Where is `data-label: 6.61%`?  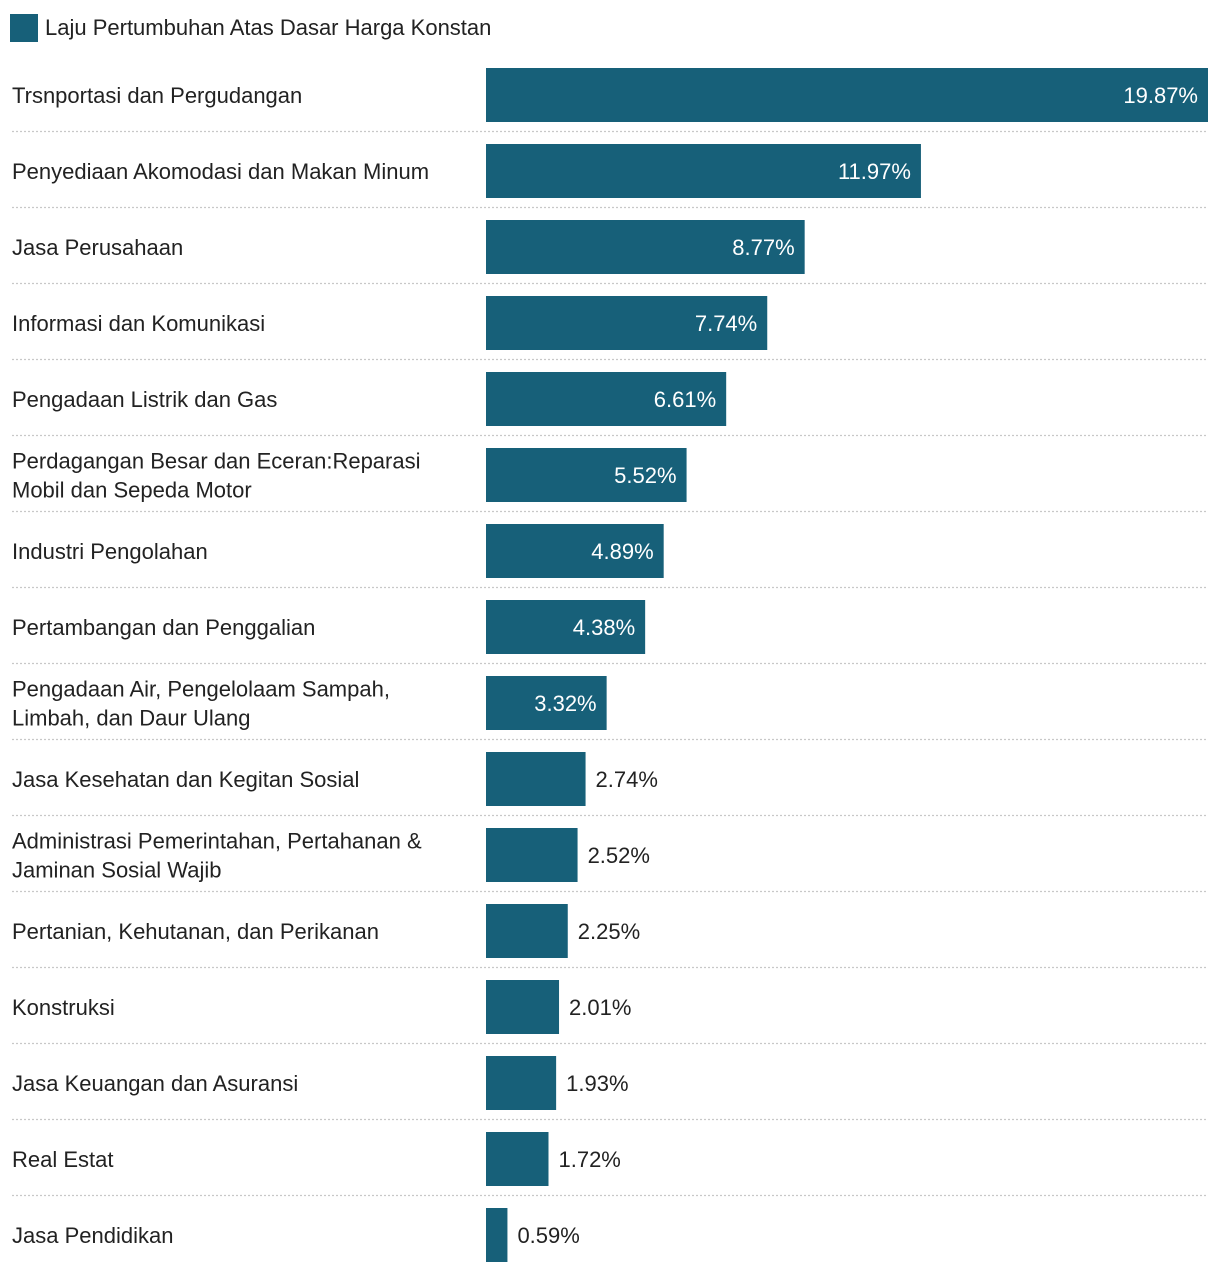 data-label: 6.61% is located at coordinates (685, 399).